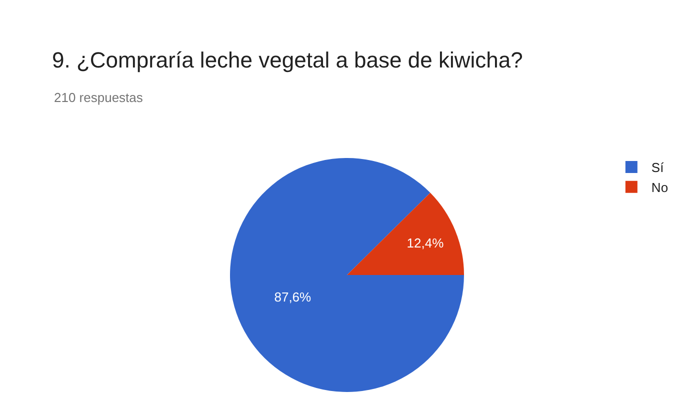 The height and width of the screenshot is (411, 687). I want to click on data-label: 87,6%, so click(293, 297).